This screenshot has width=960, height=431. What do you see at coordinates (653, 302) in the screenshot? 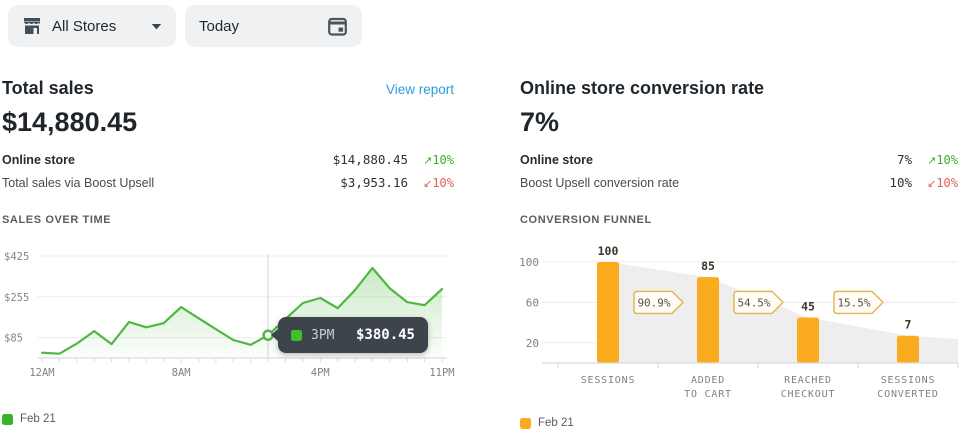
I see `svg-text: 90.9%` at bounding box center [653, 302].